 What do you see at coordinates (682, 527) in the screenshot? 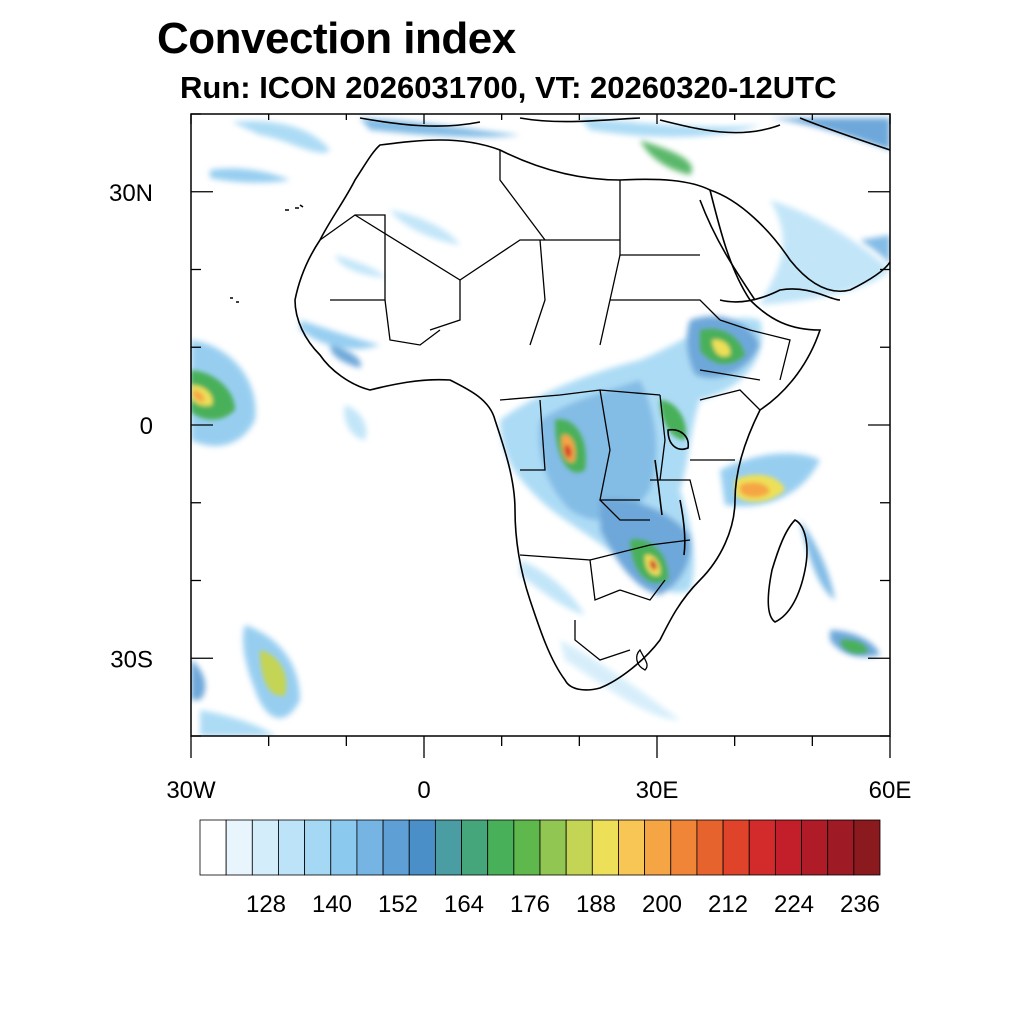
I see `lake-malawi` at bounding box center [682, 527].